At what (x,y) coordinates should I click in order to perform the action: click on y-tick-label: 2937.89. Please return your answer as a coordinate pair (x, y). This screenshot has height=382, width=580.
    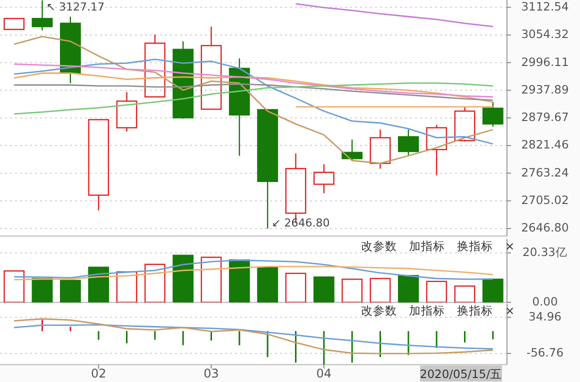
    Looking at the image, I should click on (545, 89).